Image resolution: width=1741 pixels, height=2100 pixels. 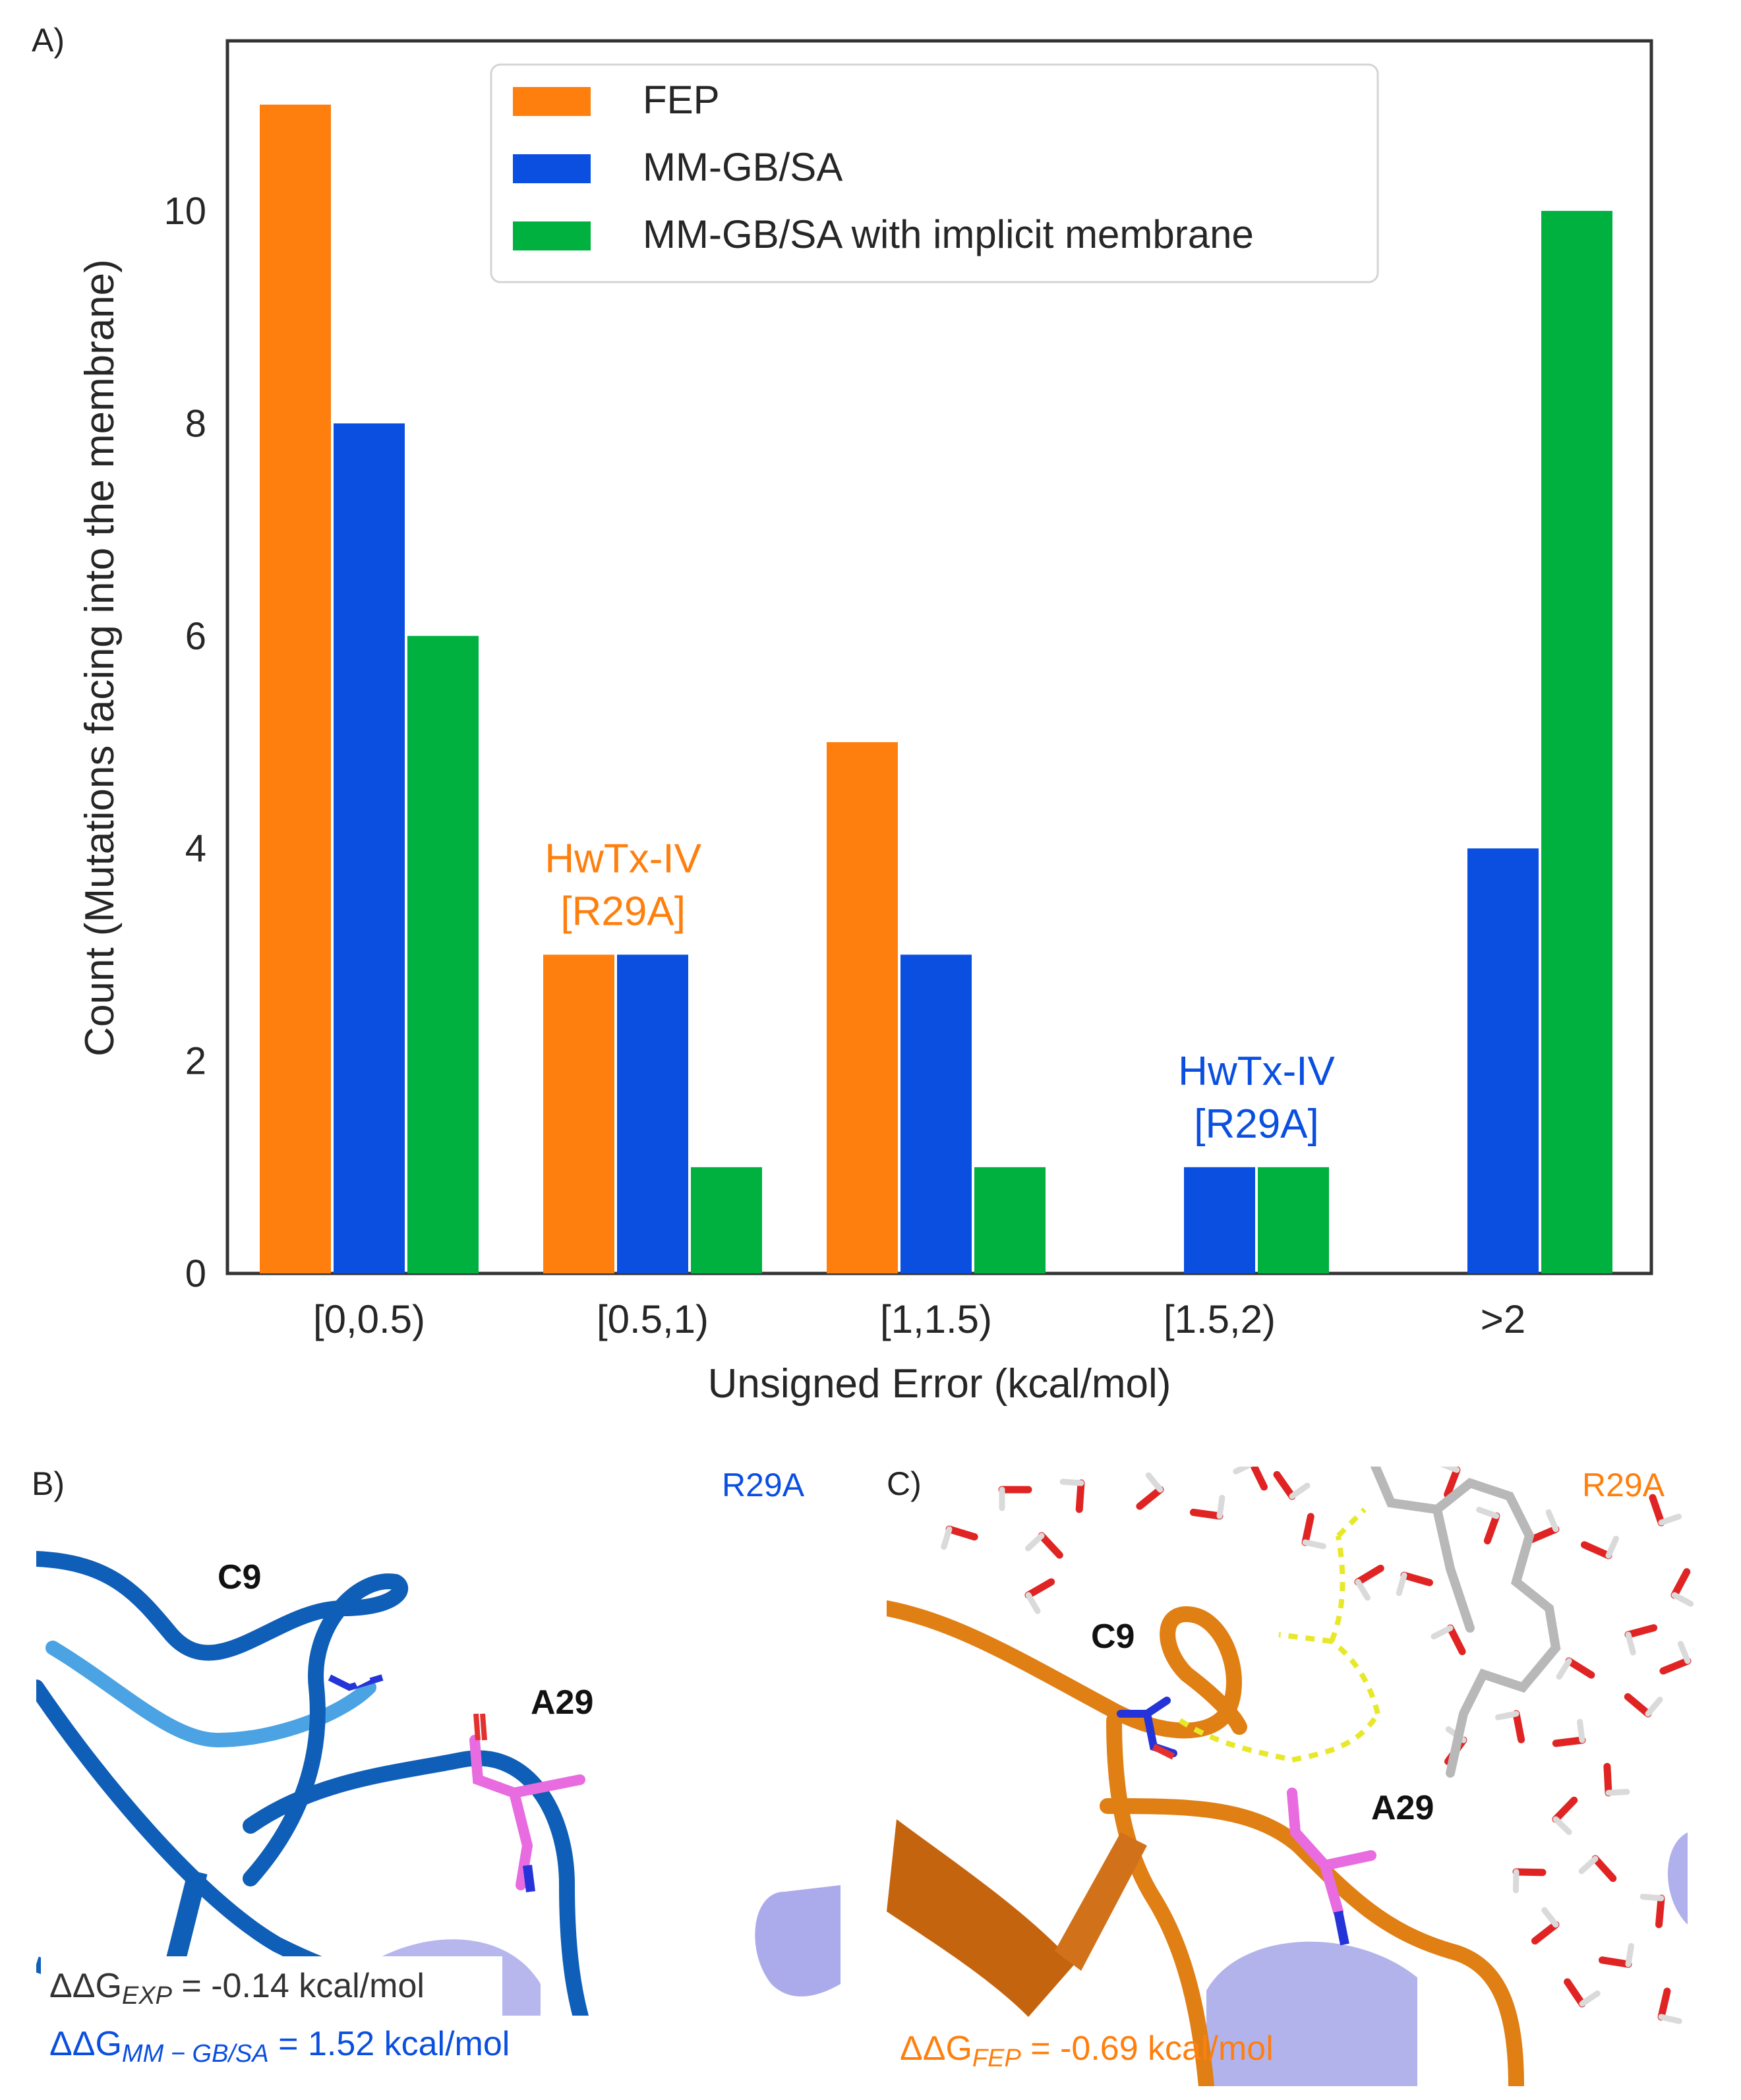 What do you see at coordinates (552, 101) in the screenshot?
I see `legend-swatch-fep` at bounding box center [552, 101].